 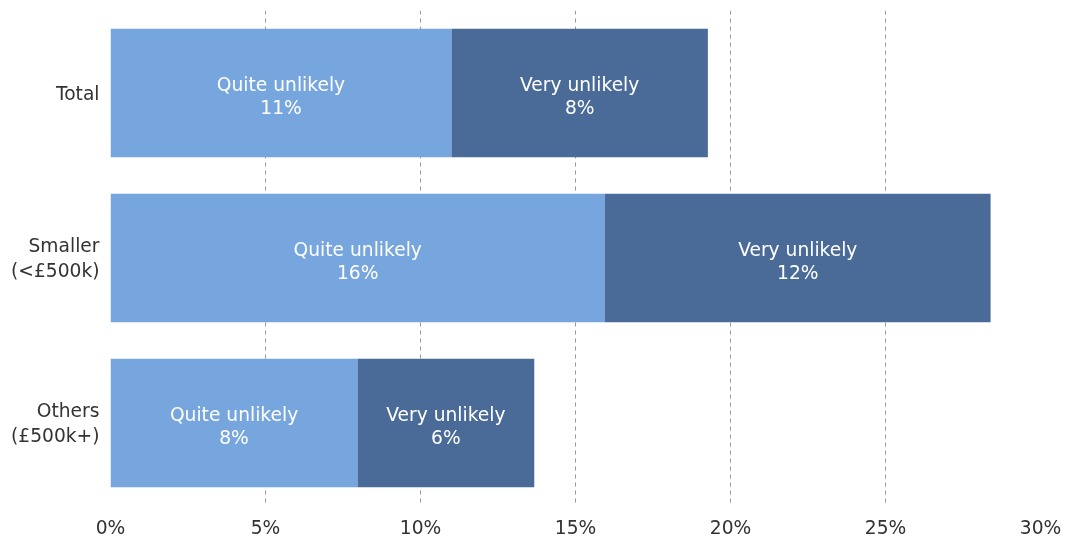 What do you see at coordinates (420, 527) in the screenshot?
I see `x-tick-label: 10%` at bounding box center [420, 527].